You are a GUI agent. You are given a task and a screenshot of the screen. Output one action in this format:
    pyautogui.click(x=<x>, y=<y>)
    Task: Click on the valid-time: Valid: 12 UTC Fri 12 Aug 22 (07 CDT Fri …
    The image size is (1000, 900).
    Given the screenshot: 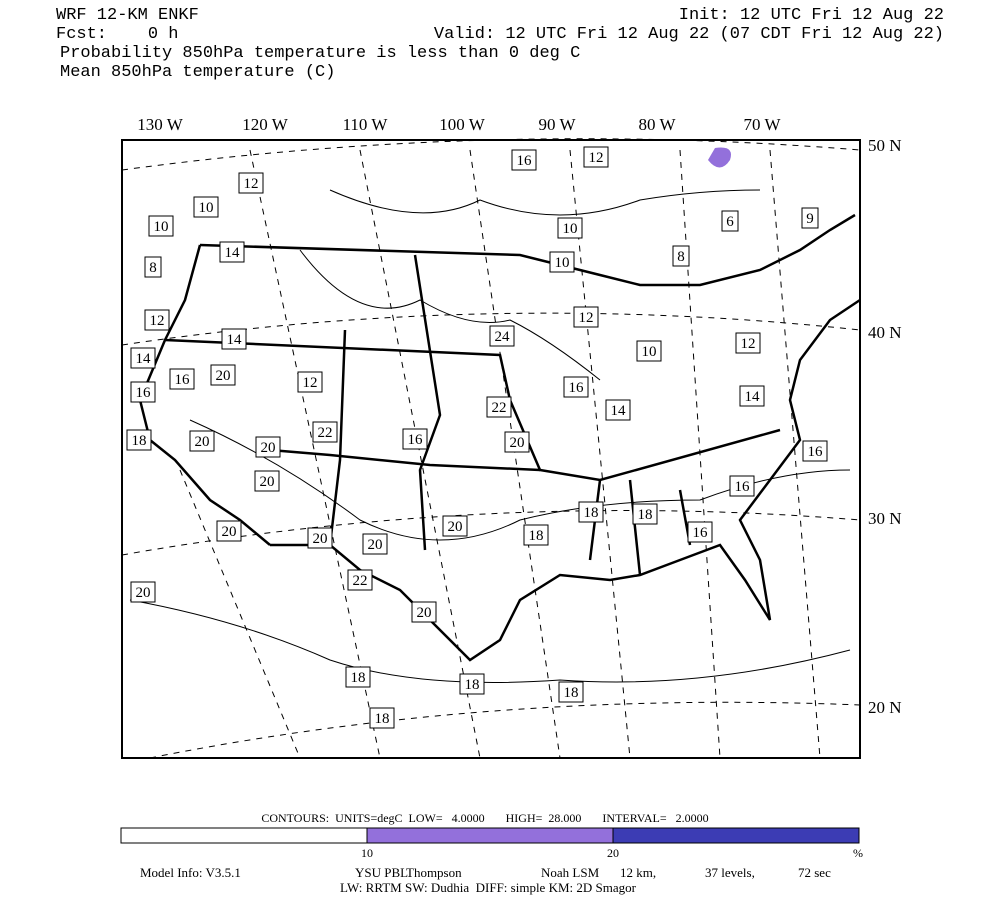 What is the action you would take?
    pyautogui.click(x=689, y=34)
    